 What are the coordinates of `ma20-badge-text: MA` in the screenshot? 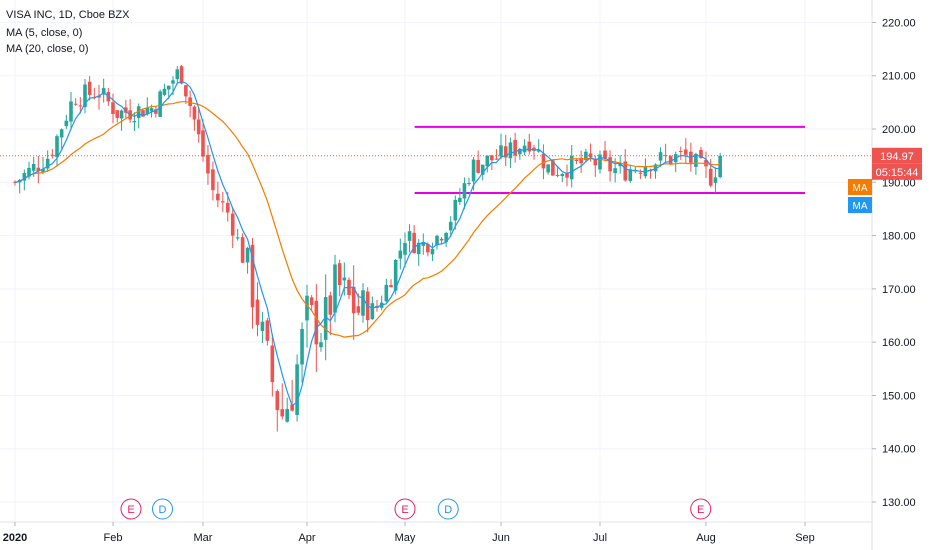 It's located at (860, 188).